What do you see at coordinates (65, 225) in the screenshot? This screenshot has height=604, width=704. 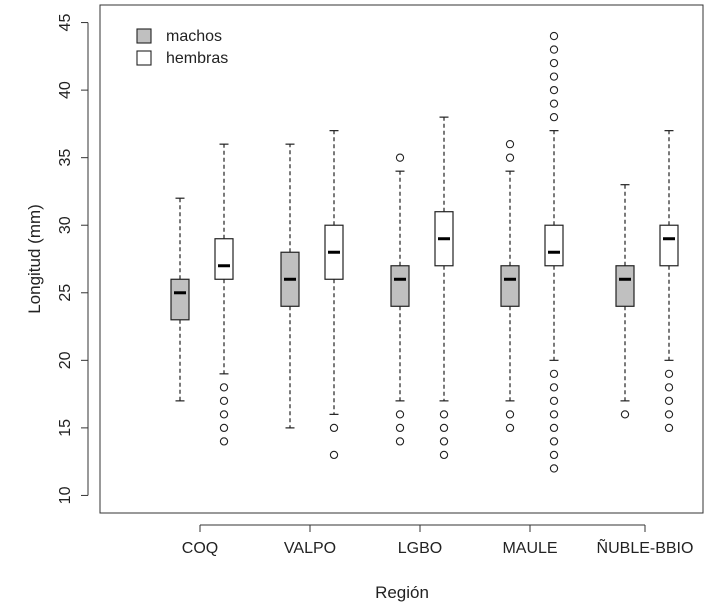 I see `y-tick-label: 30` at bounding box center [65, 225].